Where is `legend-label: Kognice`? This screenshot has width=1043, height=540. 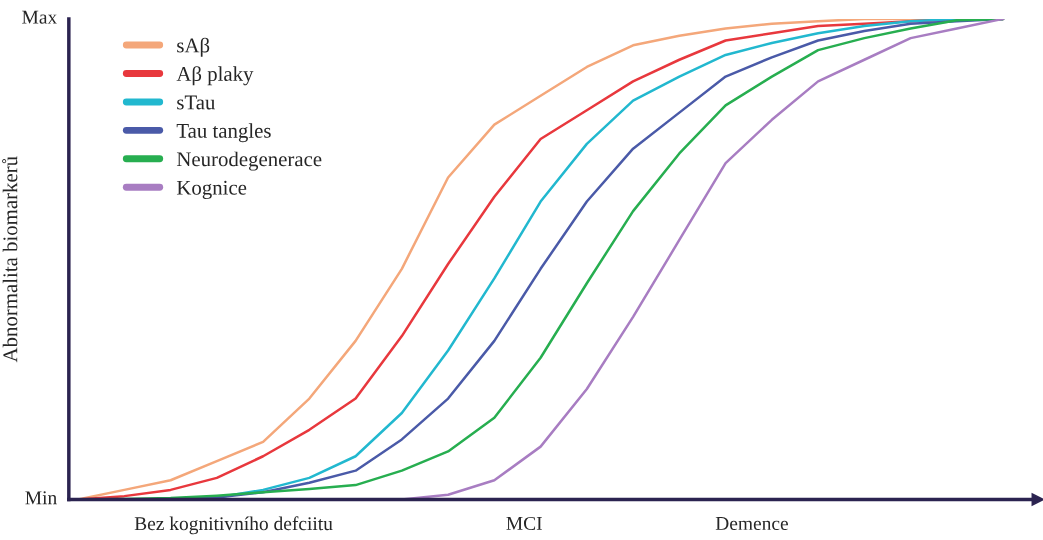
legend-label: Kognice is located at coordinates (211, 190).